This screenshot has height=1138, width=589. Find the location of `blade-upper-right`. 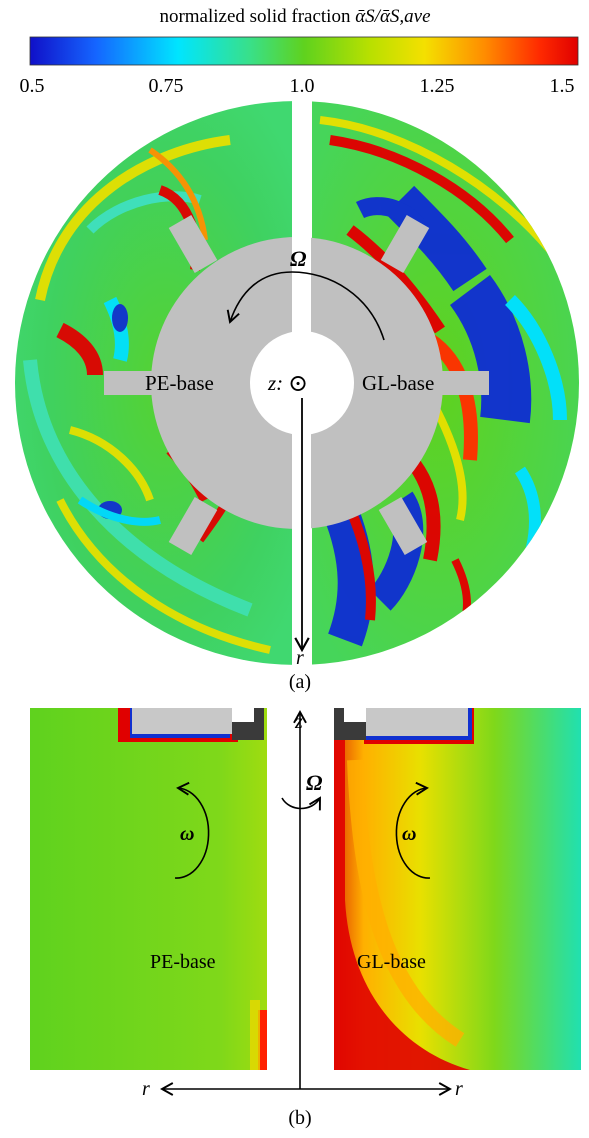

blade-upper-right is located at coordinates (405, 244).